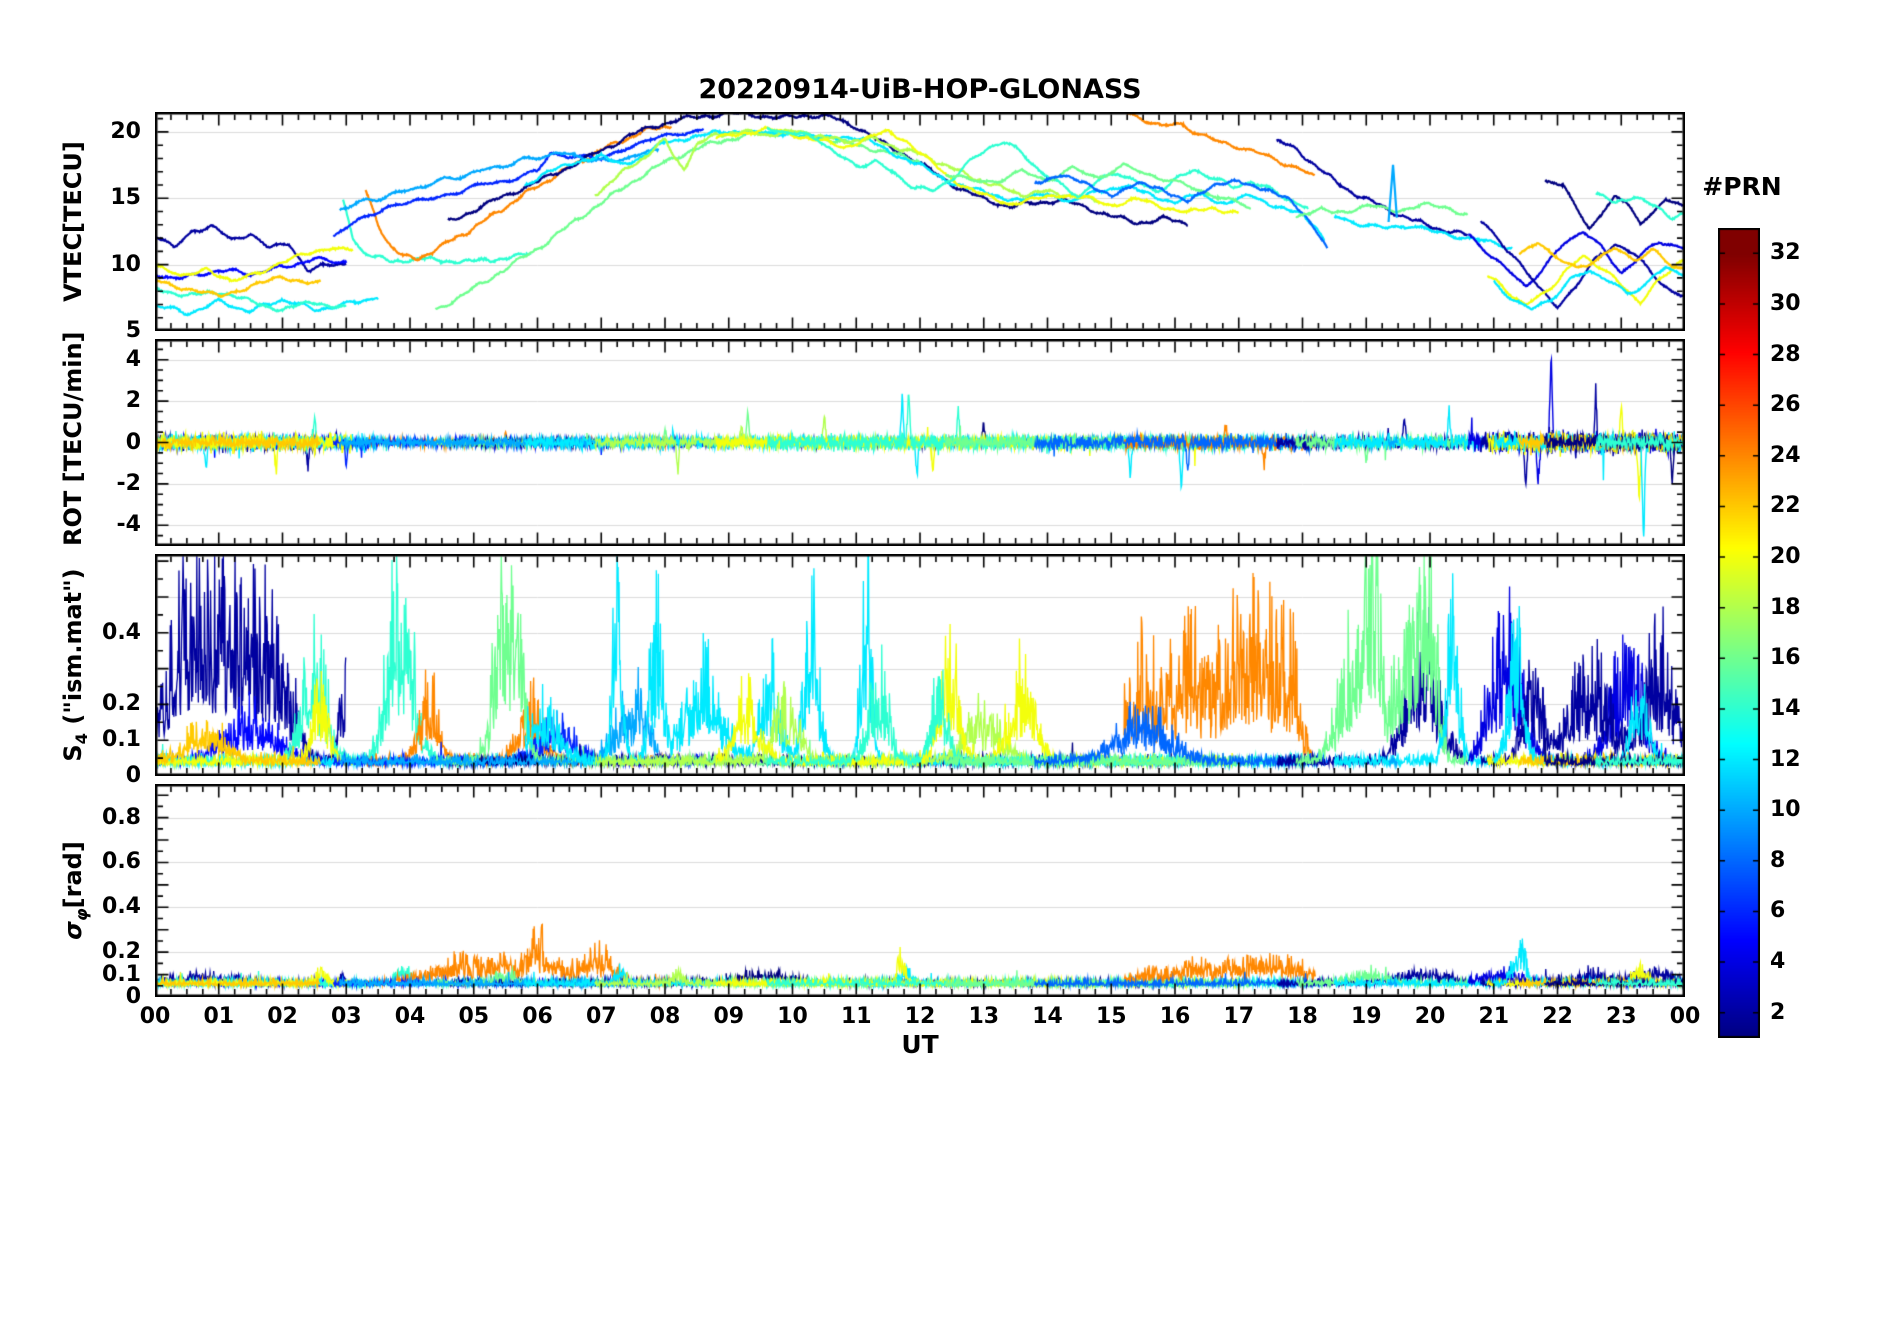  What do you see at coordinates (1302, 1016) in the screenshot?
I see `x-tick-label: 18` at bounding box center [1302, 1016].